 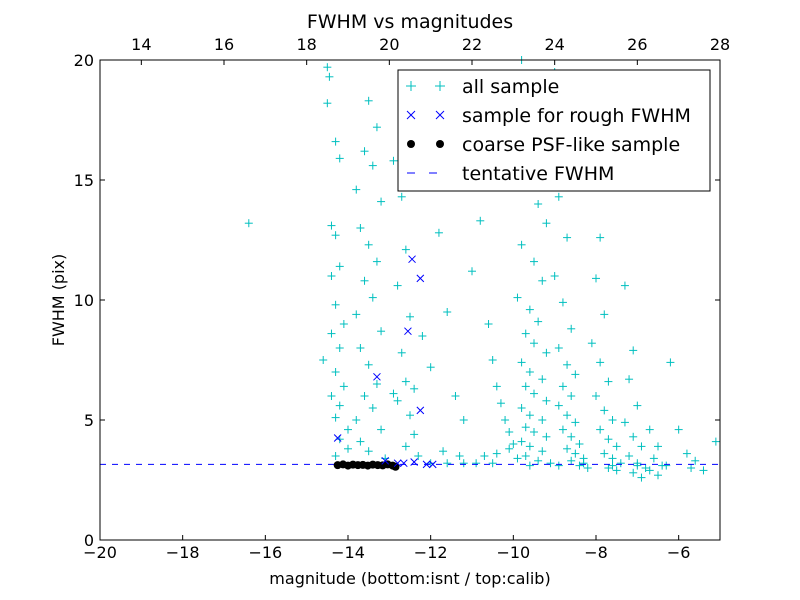 I want to click on legend-markers, so click(x=425, y=127).